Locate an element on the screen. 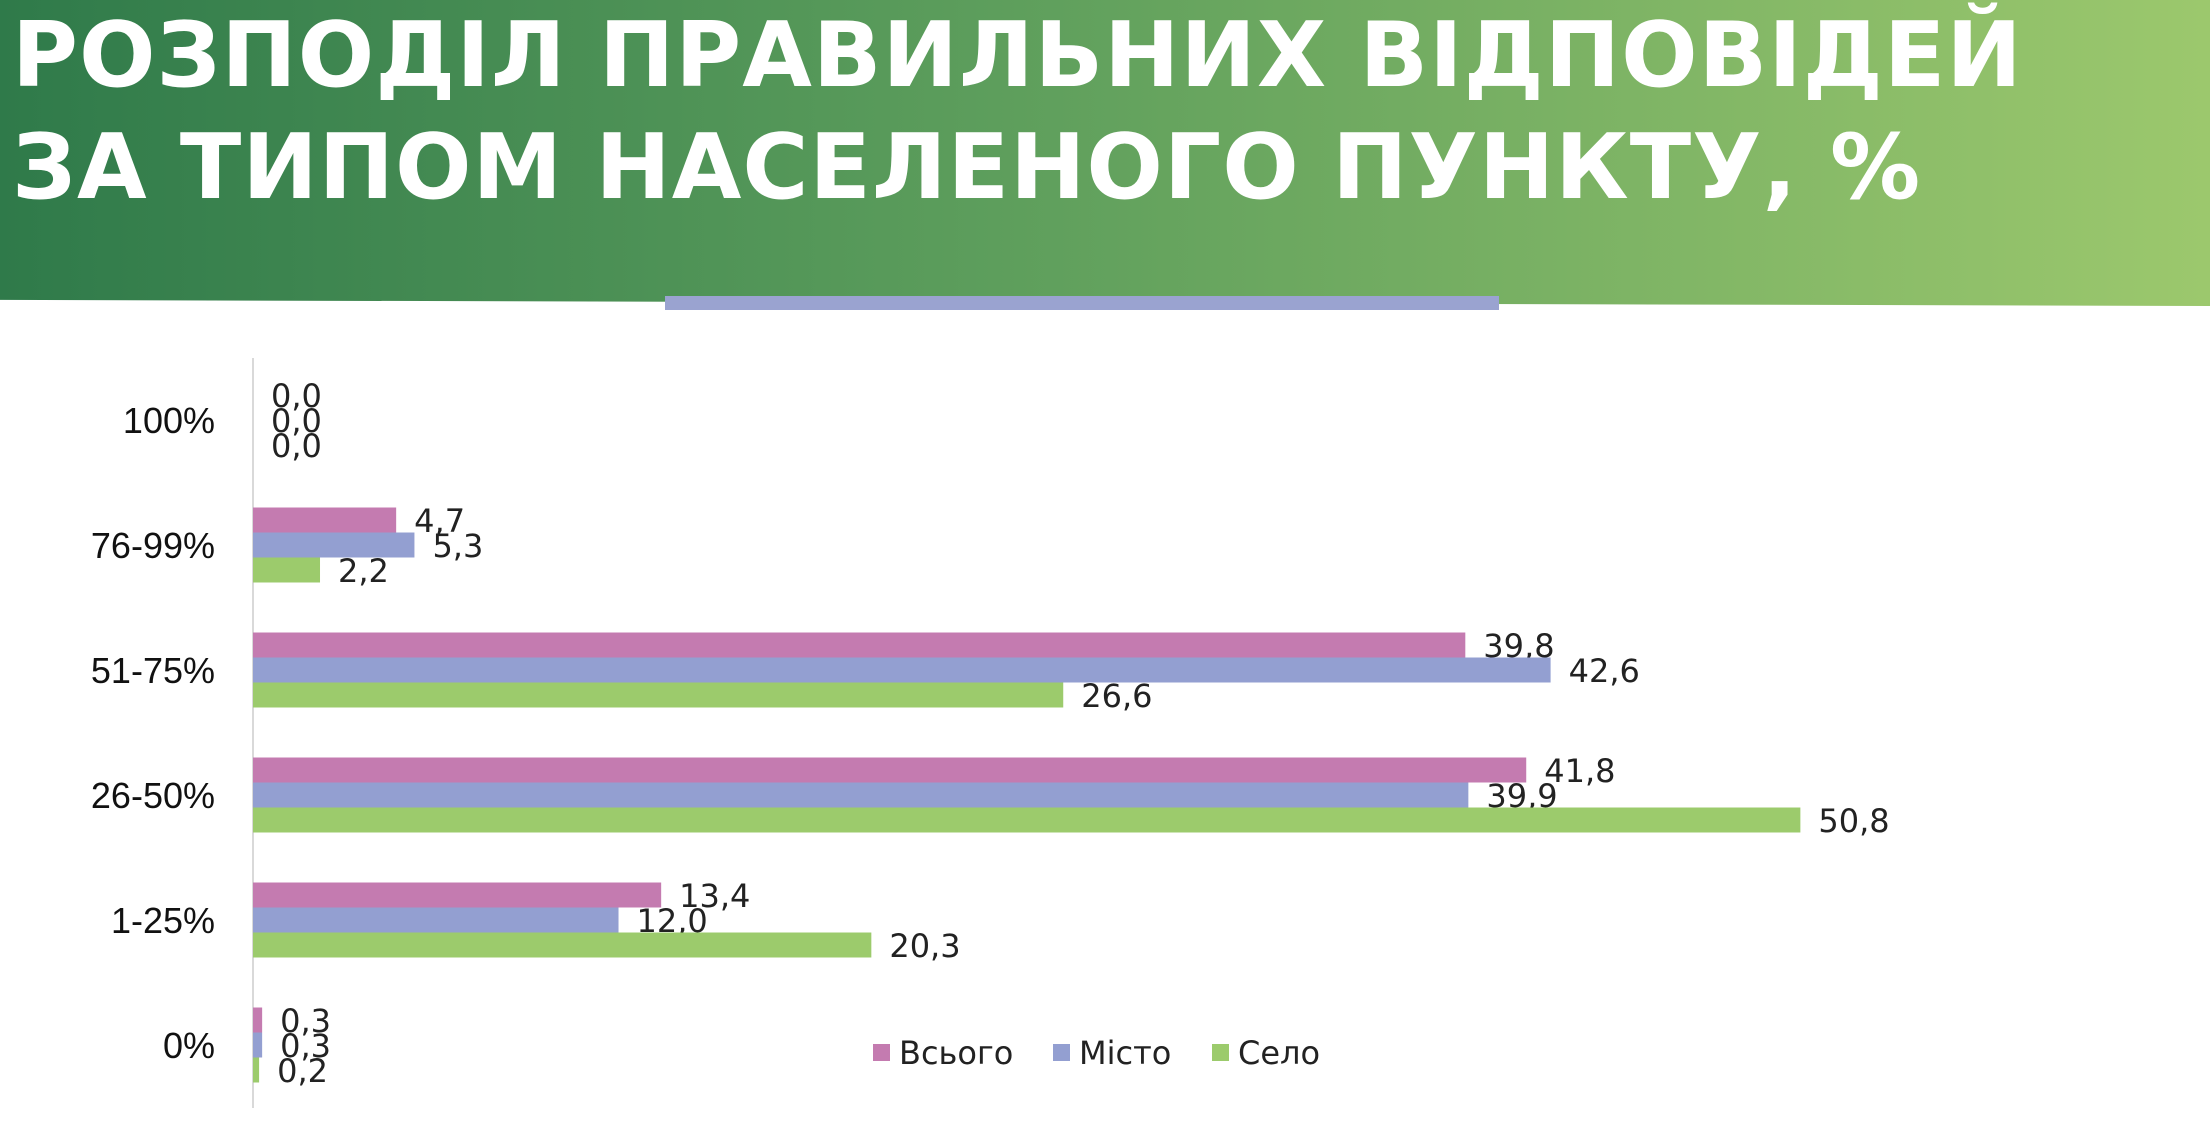  data-label: 13,4 is located at coordinates (714, 896).